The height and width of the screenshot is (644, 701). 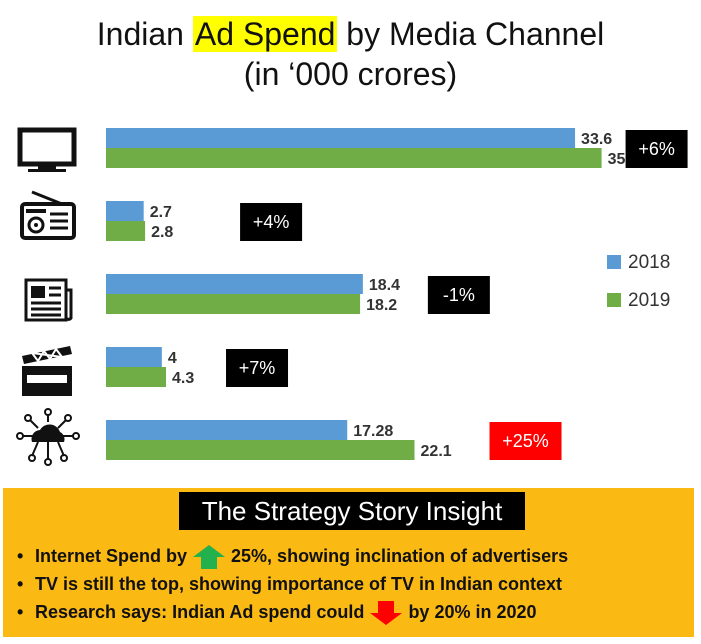 I want to click on tv-icon, so click(x=47, y=149).